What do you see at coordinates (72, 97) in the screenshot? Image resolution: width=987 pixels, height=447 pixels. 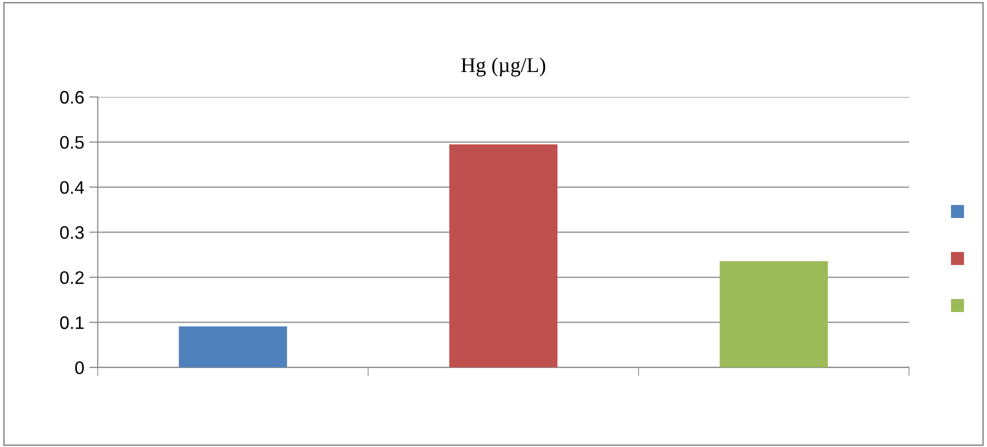 I see `y-tick-label: 0.6` at bounding box center [72, 97].